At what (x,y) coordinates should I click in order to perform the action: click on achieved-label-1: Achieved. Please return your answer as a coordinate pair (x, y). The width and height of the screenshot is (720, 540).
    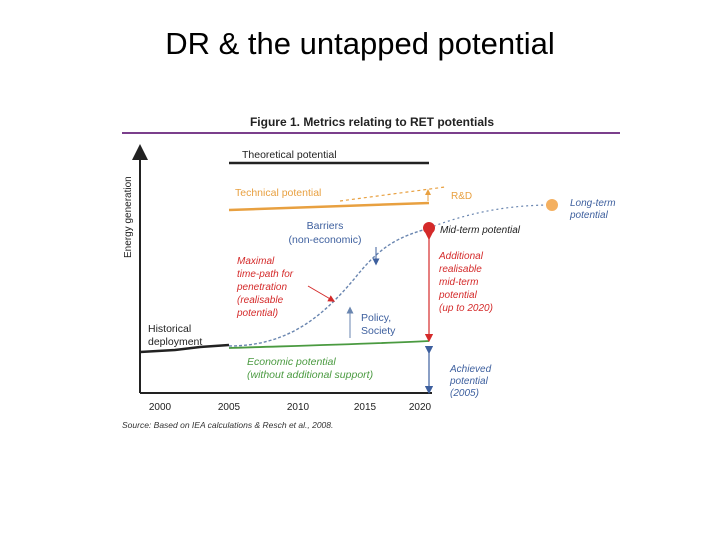
    Looking at the image, I should click on (470, 369).